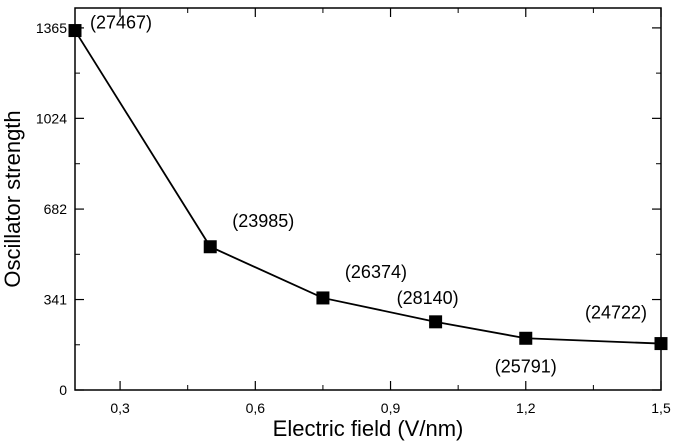 The width and height of the screenshot is (675, 443). I want to click on data-label: (27467), so click(121, 23).